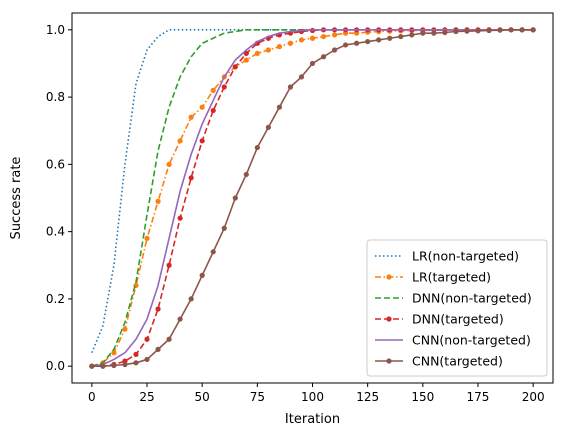  Describe the element at coordinates (59, 198) in the screenshot. I see `y-axis-ticks: 0.0 0.2 0.4 0.6 0.8 1.0` at that location.